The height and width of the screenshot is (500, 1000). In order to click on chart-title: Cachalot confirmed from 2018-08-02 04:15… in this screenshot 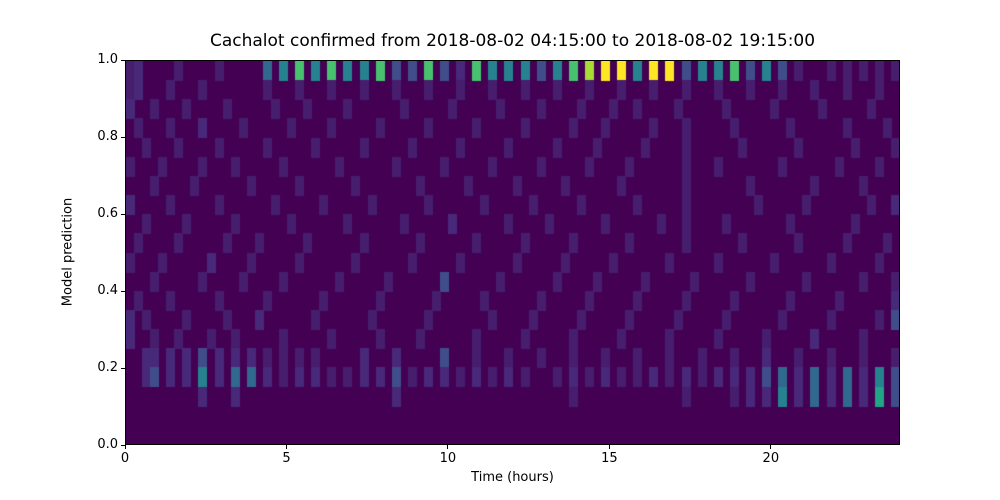, I will do `click(512, 41)`.